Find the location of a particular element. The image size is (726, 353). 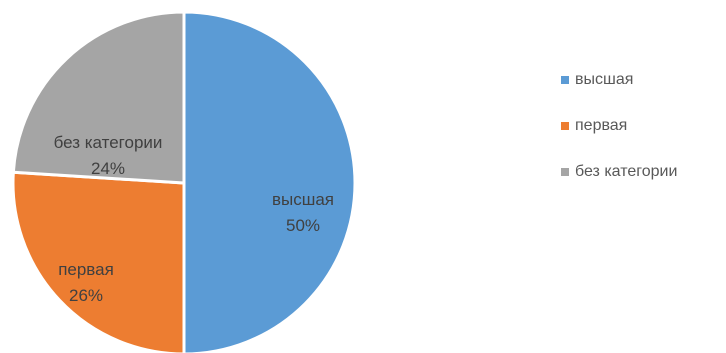

slice-label-category-bez-kategorii: без категории is located at coordinates (108, 142).